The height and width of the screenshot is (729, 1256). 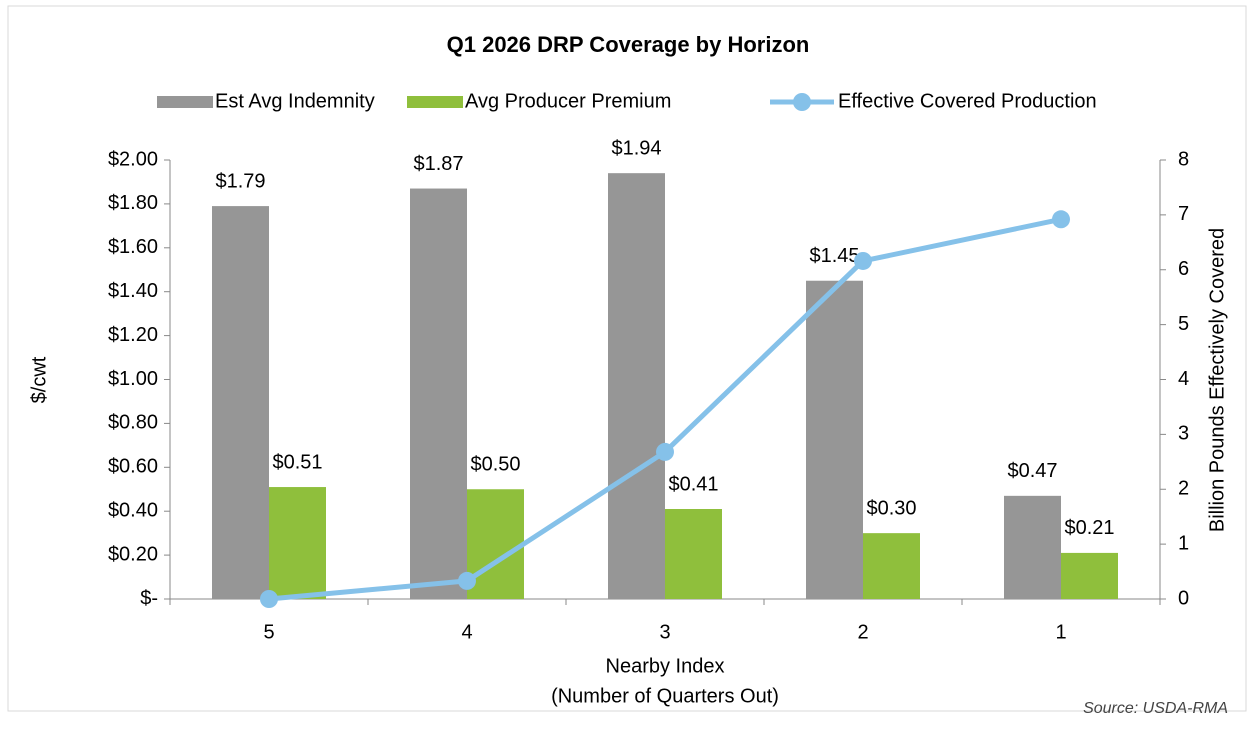 What do you see at coordinates (1183, 543) in the screenshot?
I see `y2-tick-label: 1` at bounding box center [1183, 543].